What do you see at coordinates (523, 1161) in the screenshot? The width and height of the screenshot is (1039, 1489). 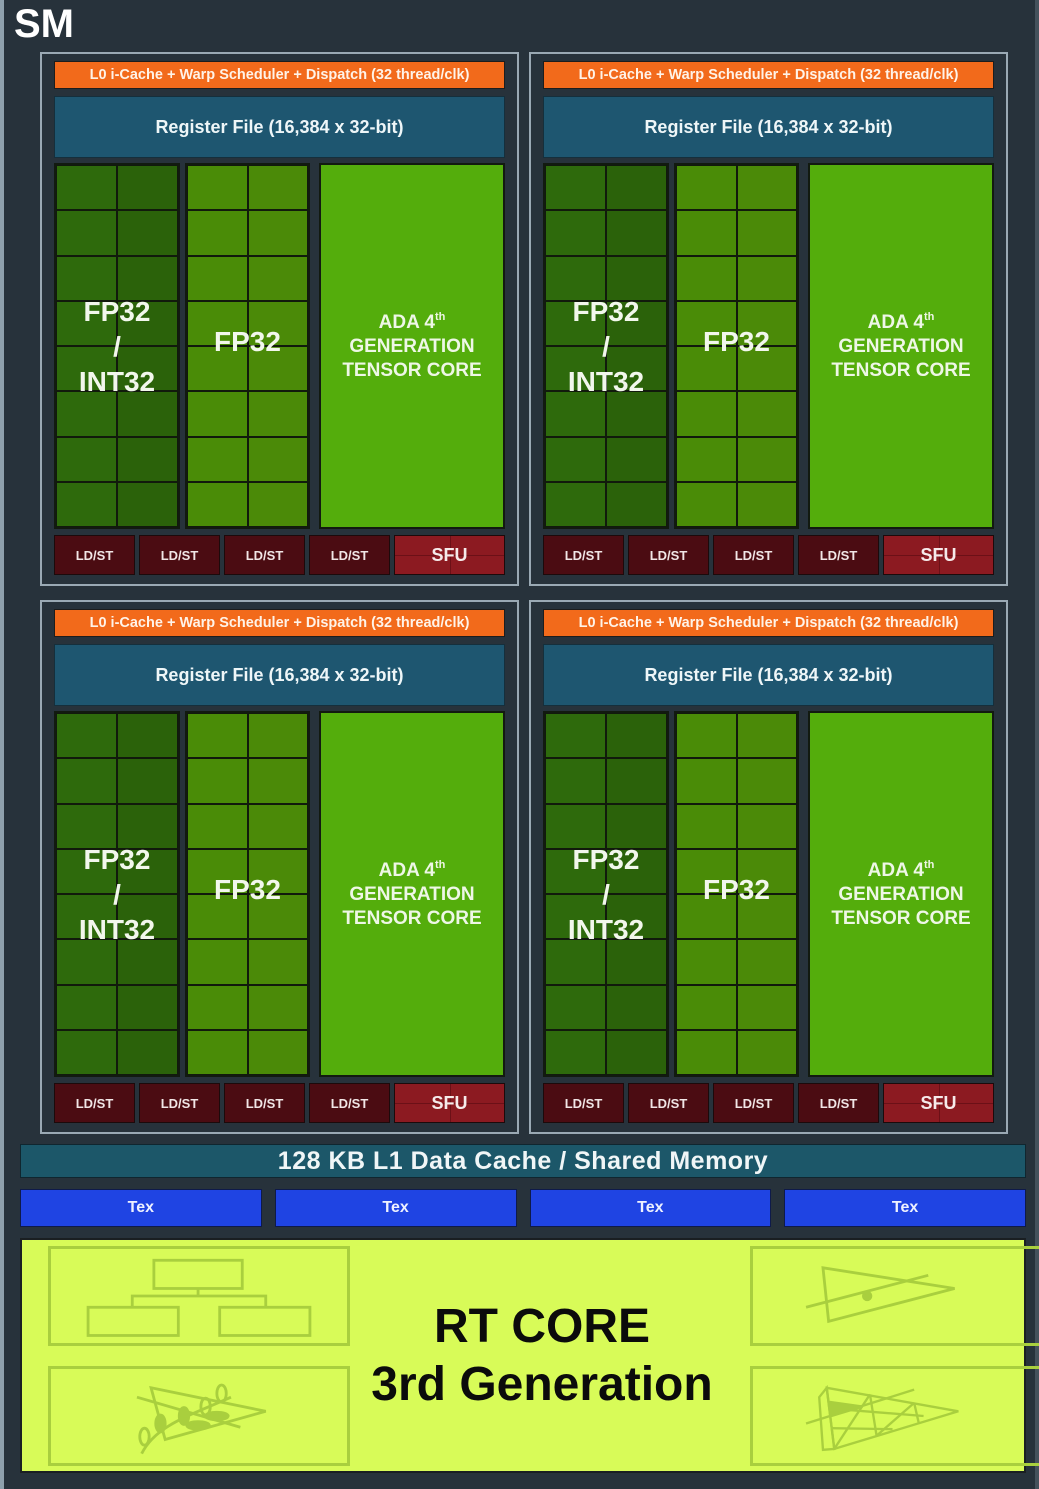 I see `l1-data-cache: 128 KB L1 Data Cache / Shared Memory` at bounding box center [523, 1161].